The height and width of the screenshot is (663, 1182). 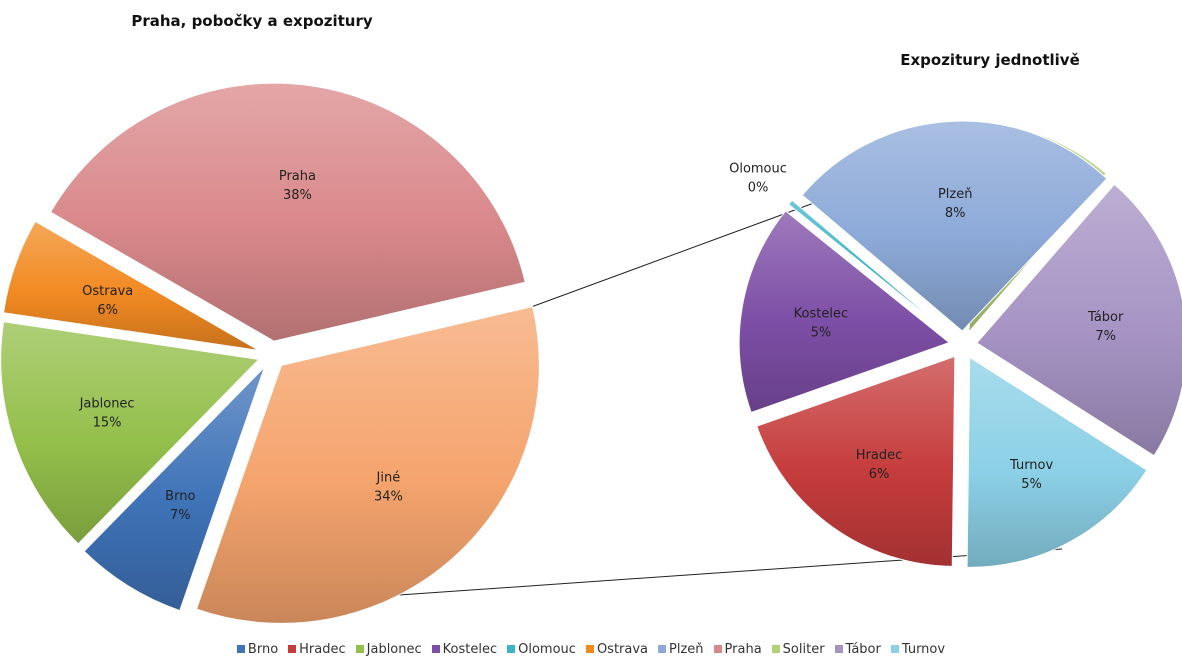 What do you see at coordinates (180, 496) in the screenshot?
I see `main-slice-brno-name: Brno` at bounding box center [180, 496].